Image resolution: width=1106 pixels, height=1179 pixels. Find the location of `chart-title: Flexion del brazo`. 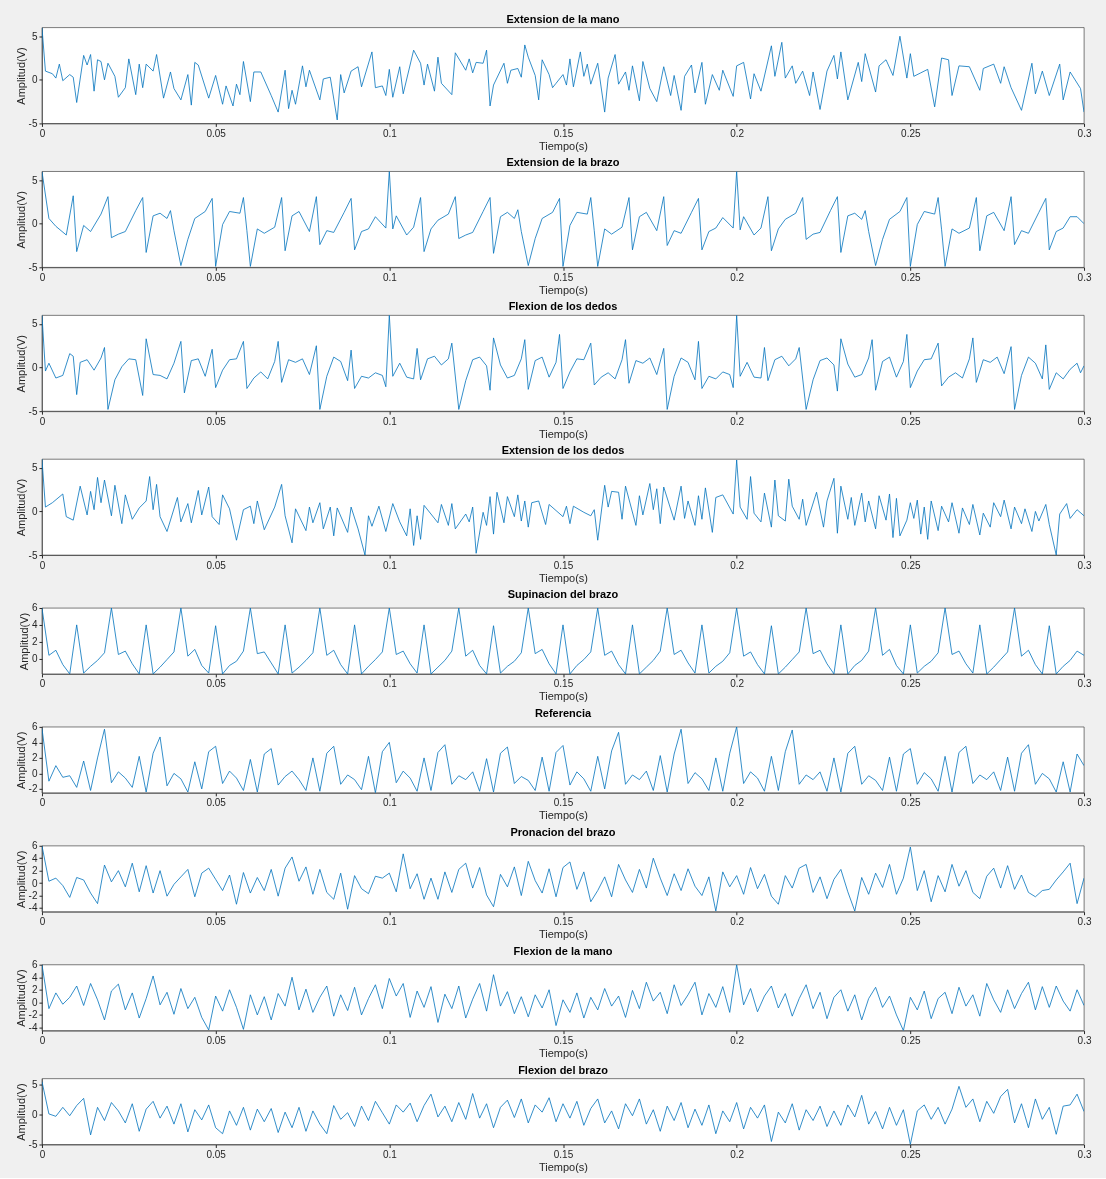

chart-title: Flexion del brazo is located at coordinates (563, 1069).